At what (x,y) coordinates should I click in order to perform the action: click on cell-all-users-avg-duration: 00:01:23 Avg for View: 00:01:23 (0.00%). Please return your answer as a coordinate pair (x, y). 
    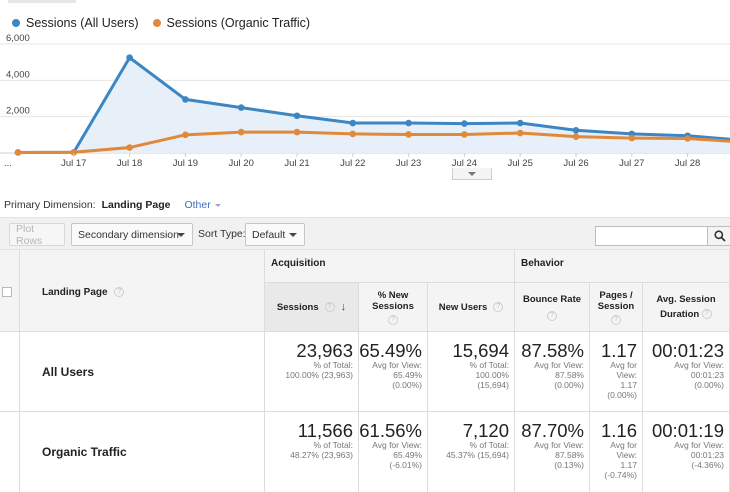
    Looking at the image, I should click on (686, 372).